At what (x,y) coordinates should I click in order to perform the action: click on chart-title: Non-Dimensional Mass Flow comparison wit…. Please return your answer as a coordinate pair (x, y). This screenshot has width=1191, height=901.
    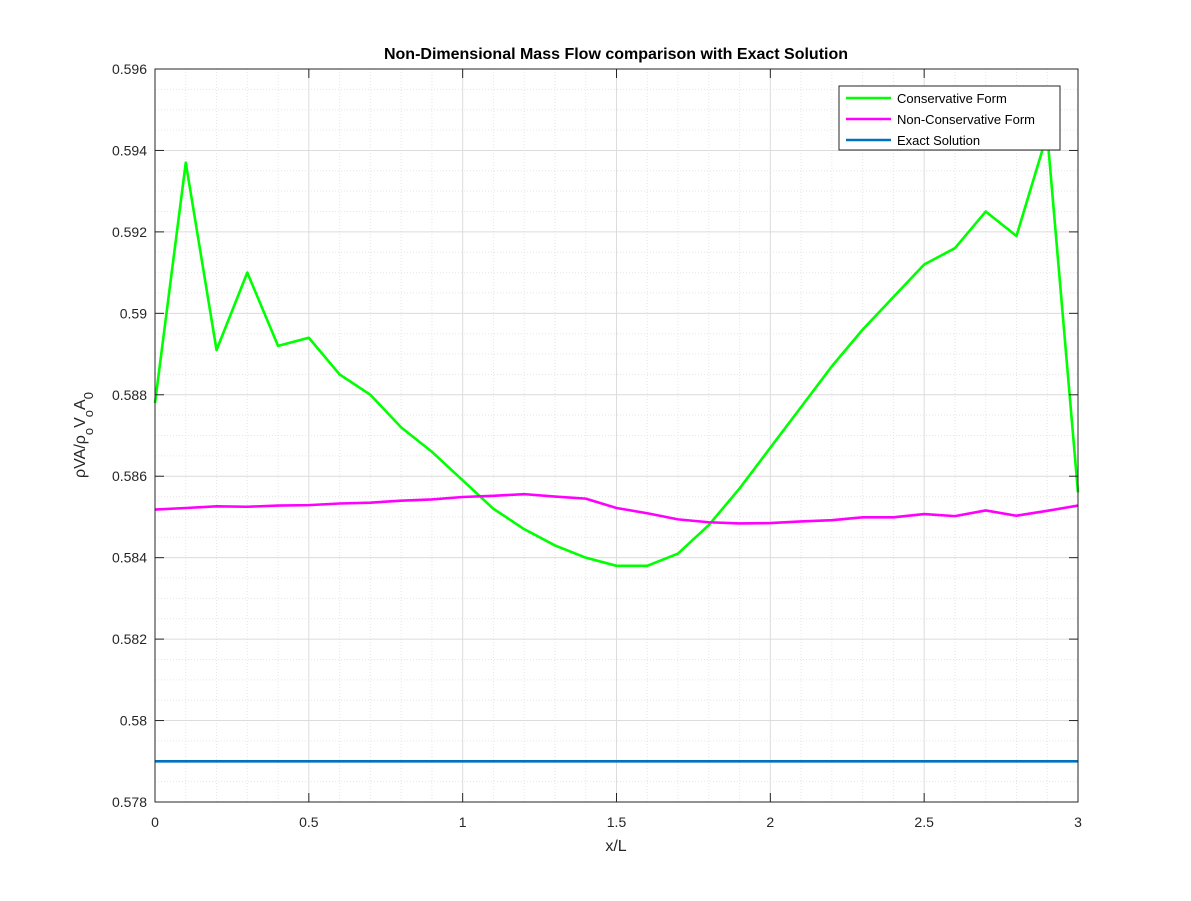
    Looking at the image, I should click on (616, 54).